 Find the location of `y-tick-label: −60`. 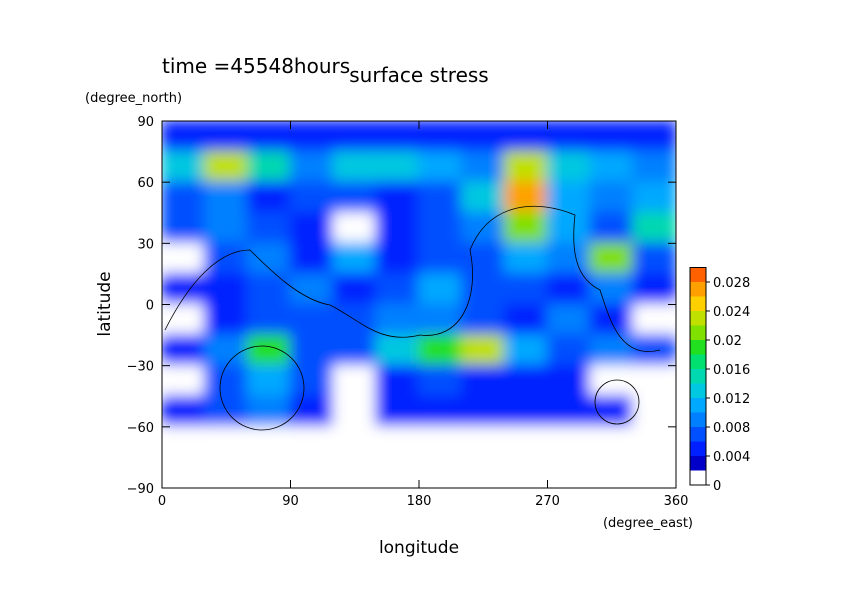

y-tick-label: −60 is located at coordinates (140, 428).